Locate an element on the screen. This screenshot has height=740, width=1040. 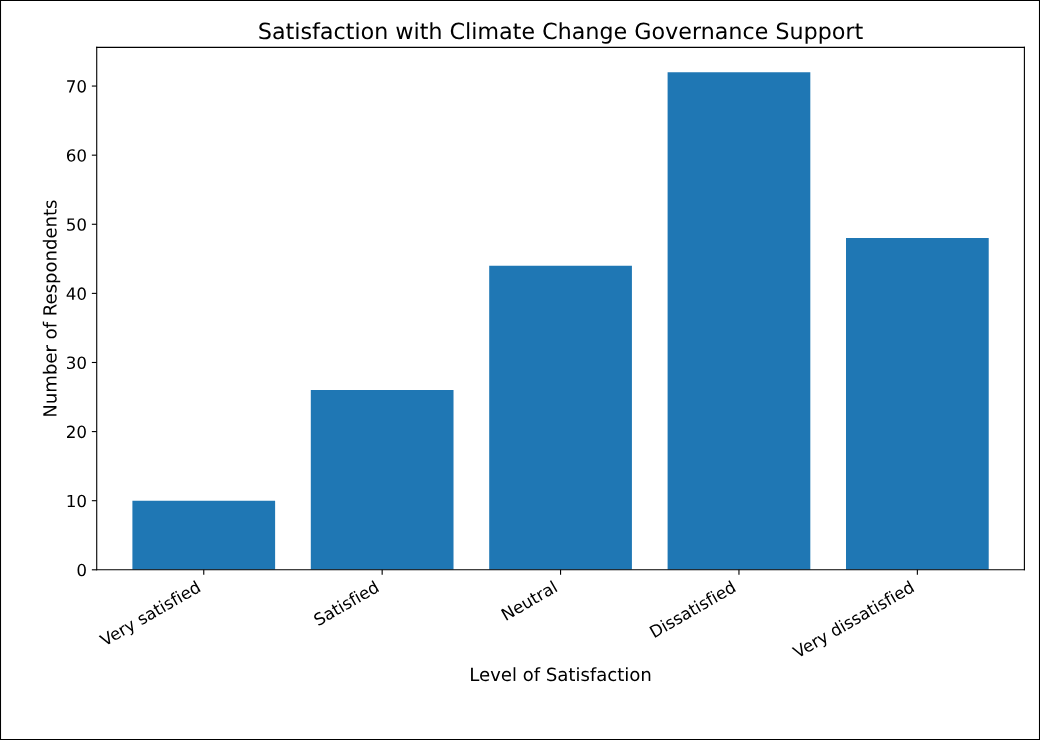
y-tick-label: 30 is located at coordinates (76, 363).